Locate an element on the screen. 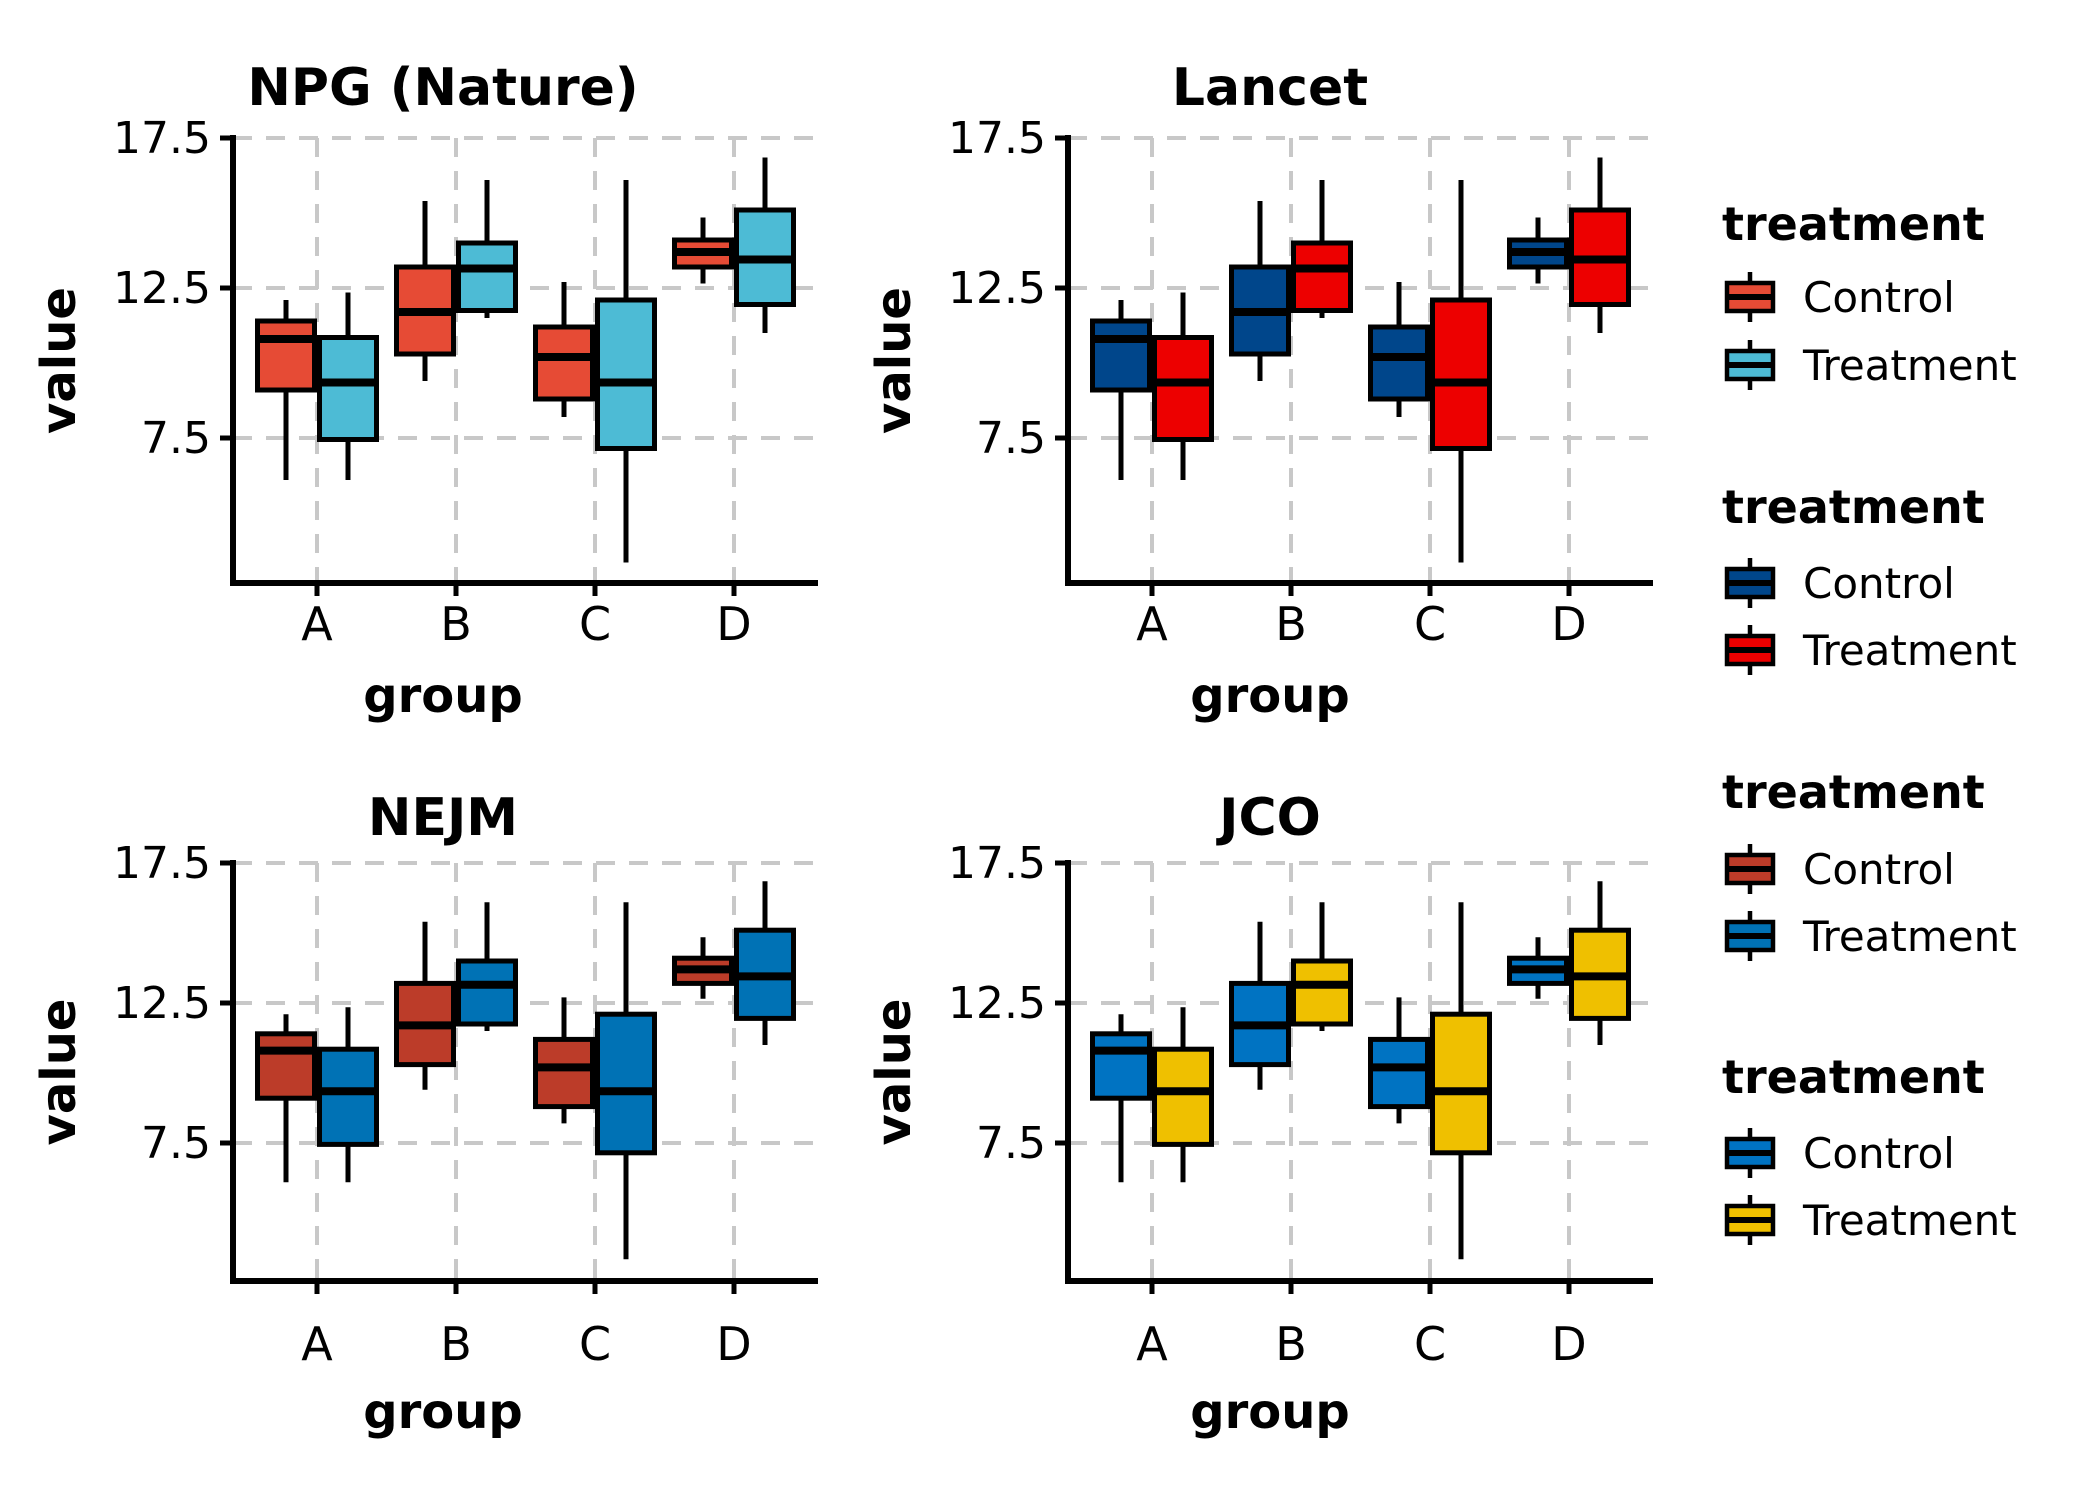 This screenshot has width=2100, height=1504. panel-title: NPG (Nature) is located at coordinates (442, 88).